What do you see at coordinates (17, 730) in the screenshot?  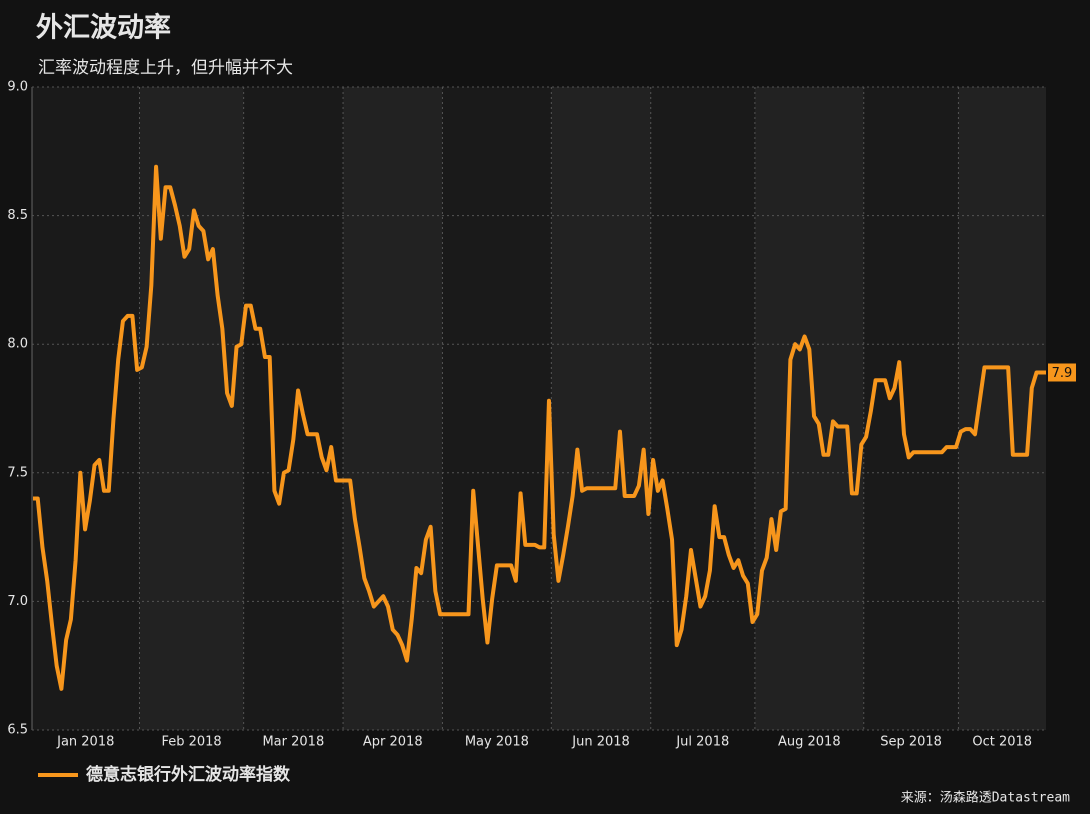 I see `y-tick-label: 6.5` at bounding box center [17, 730].